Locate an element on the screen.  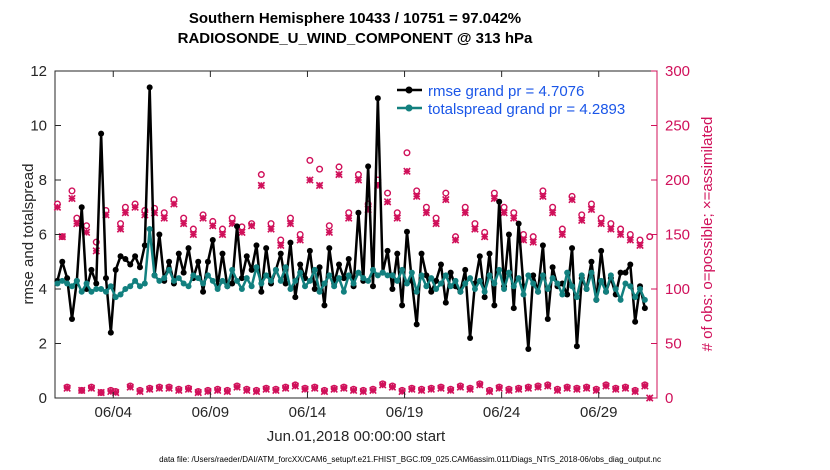
y-right-tick-label: 250 is located at coordinates (677, 126).